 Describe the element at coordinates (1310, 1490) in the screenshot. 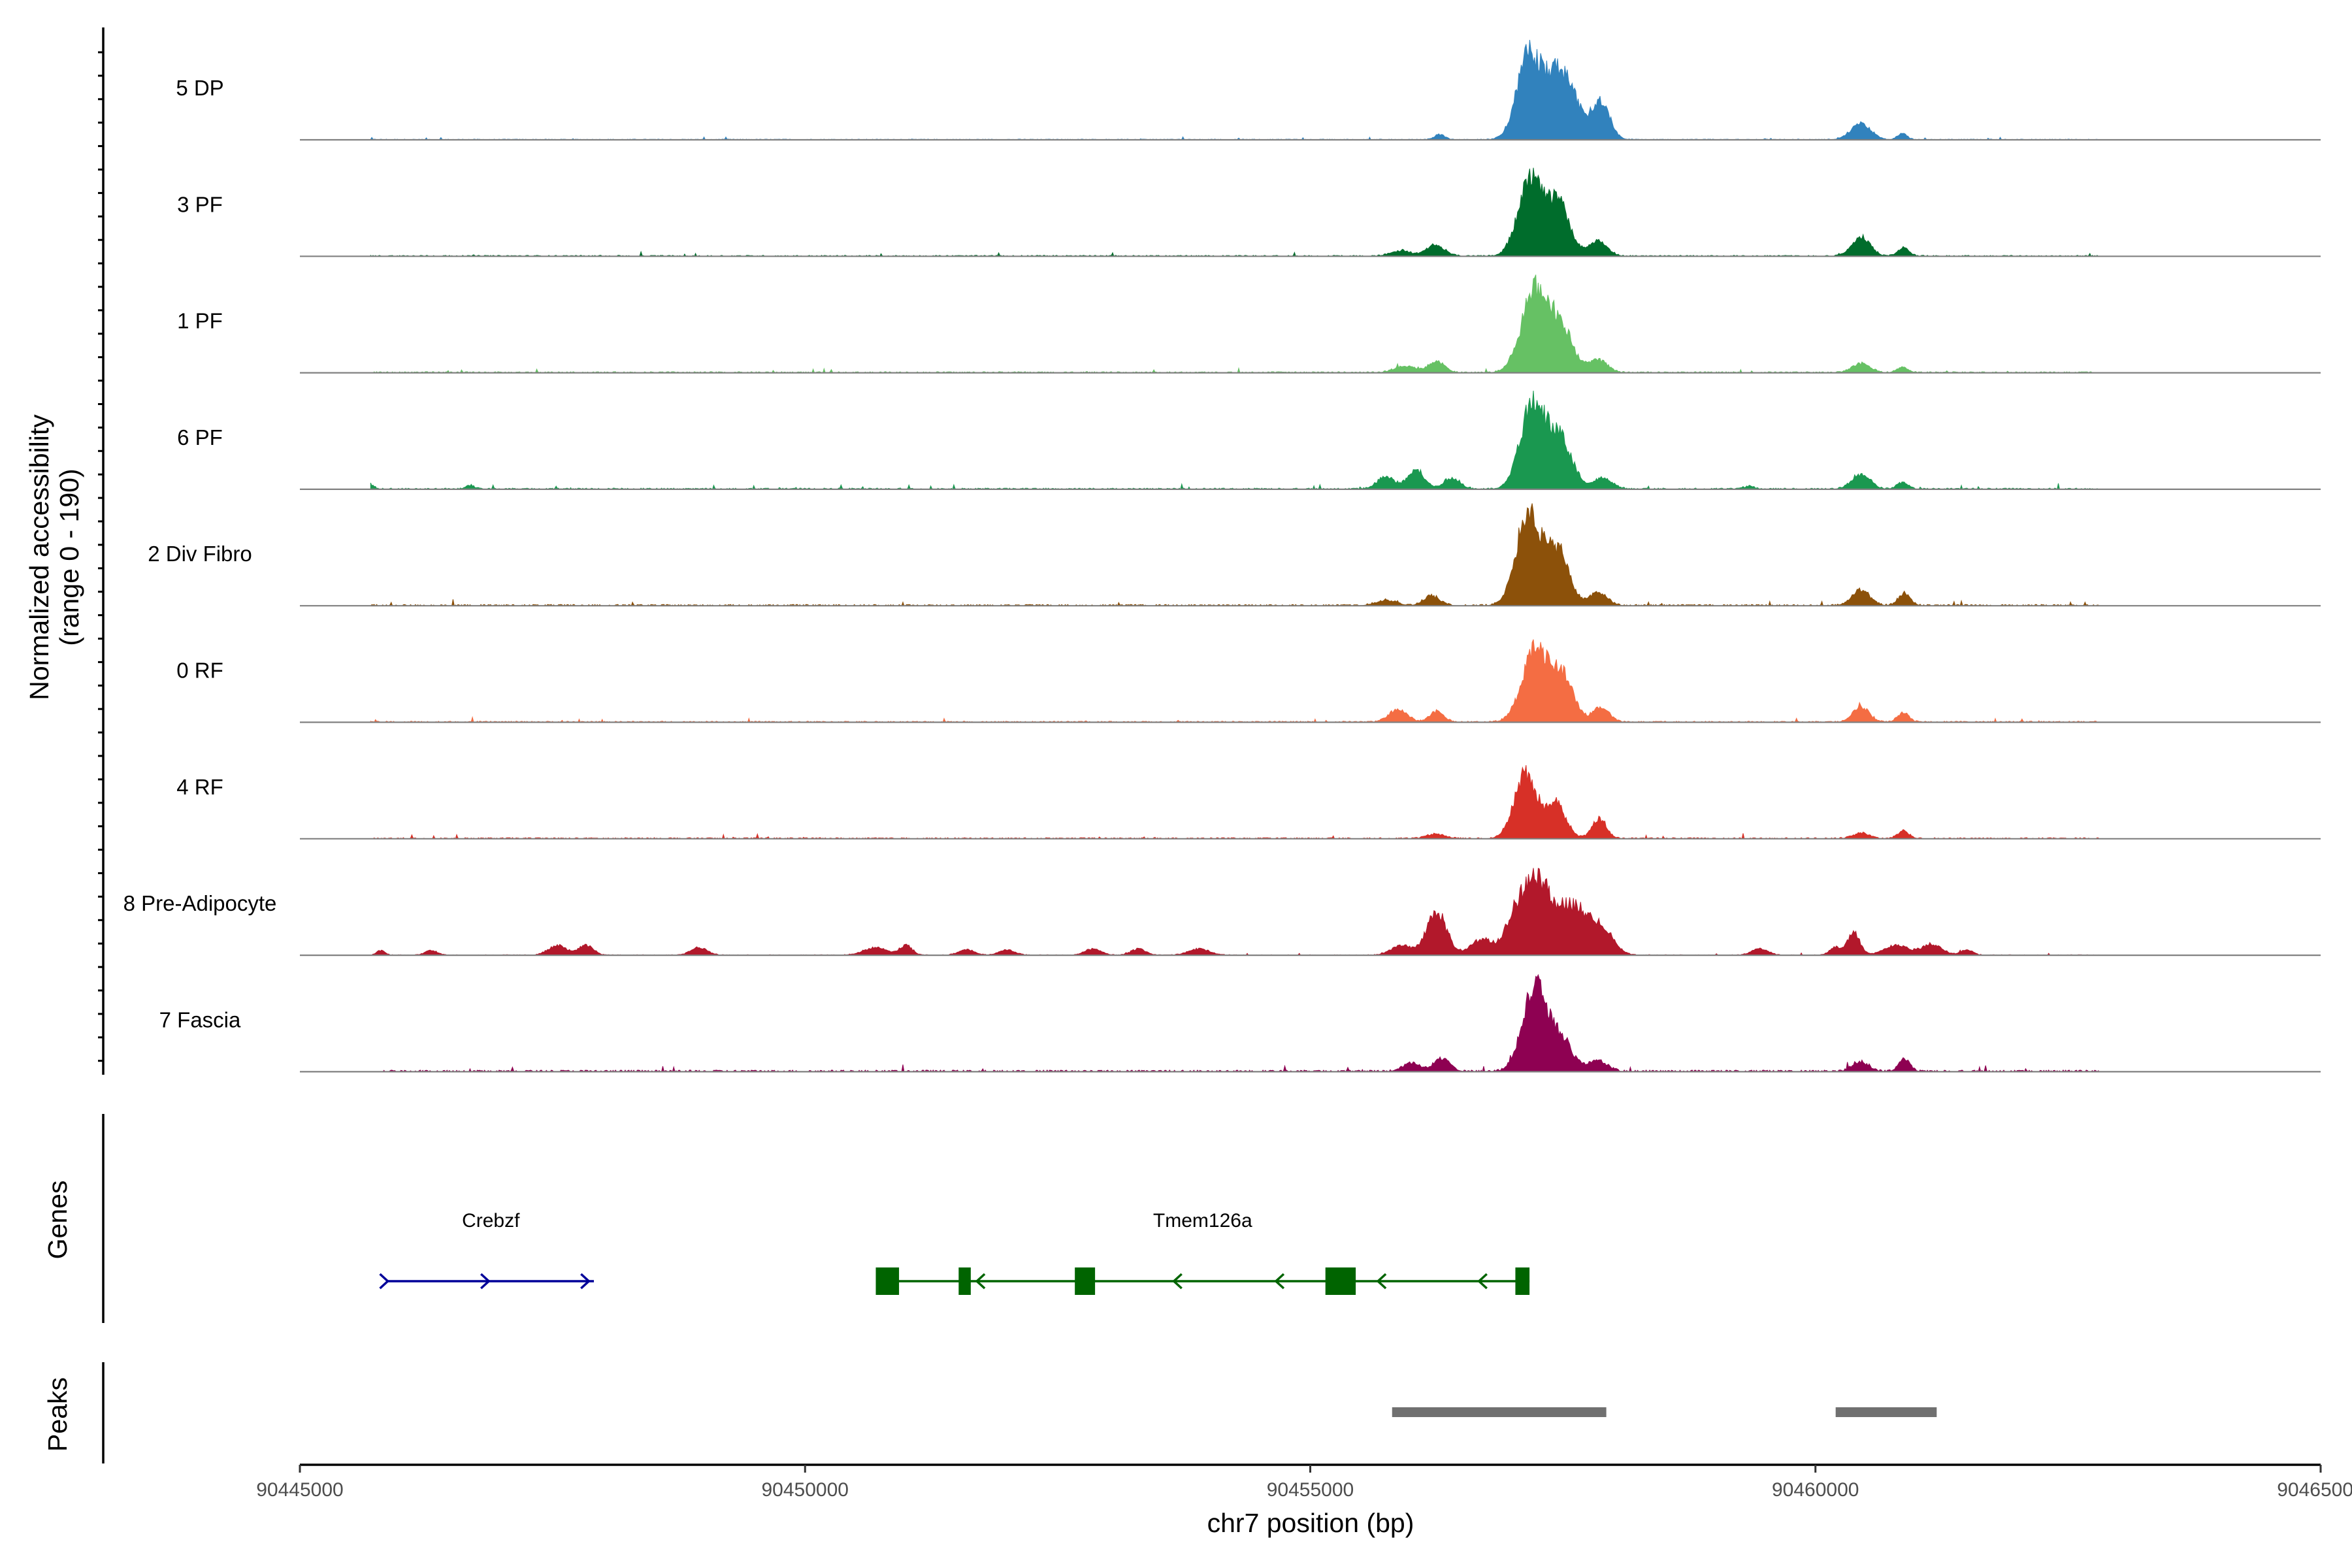

I see `x-tick-label: 90455000` at that location.